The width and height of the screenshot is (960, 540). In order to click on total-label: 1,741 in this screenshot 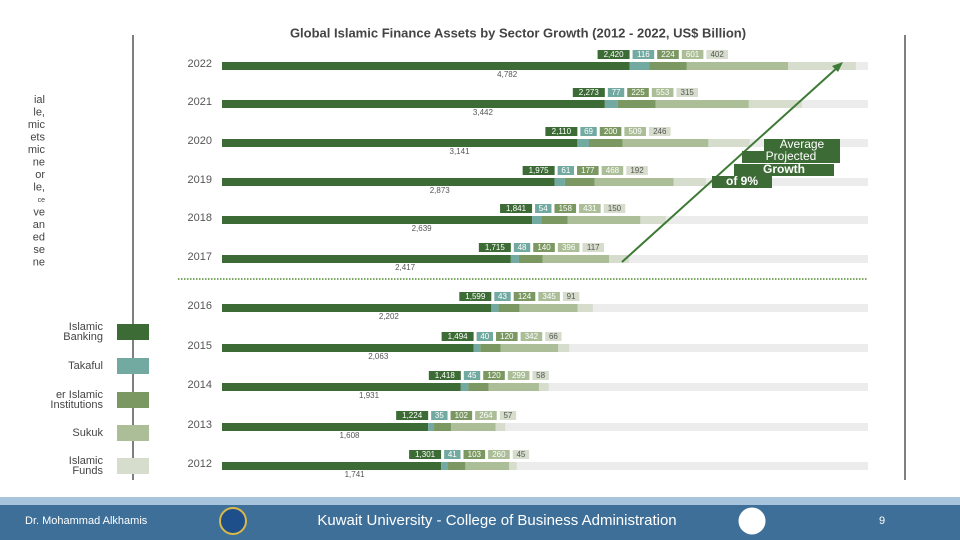, I will do `click(355, 474)`.